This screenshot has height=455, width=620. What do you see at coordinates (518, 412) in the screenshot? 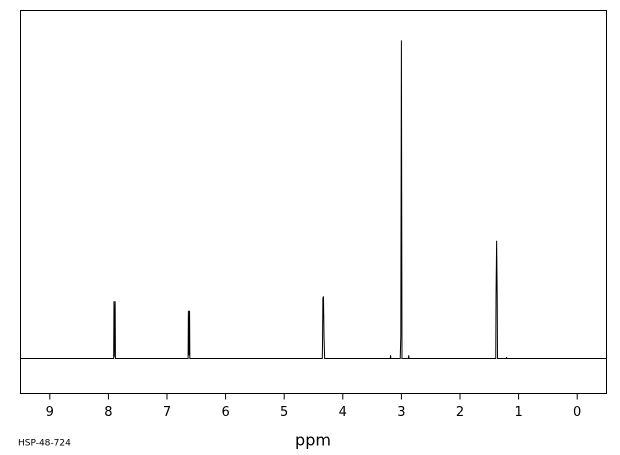
I see `x-tick-label: 1` at bounding box center [518, 412].